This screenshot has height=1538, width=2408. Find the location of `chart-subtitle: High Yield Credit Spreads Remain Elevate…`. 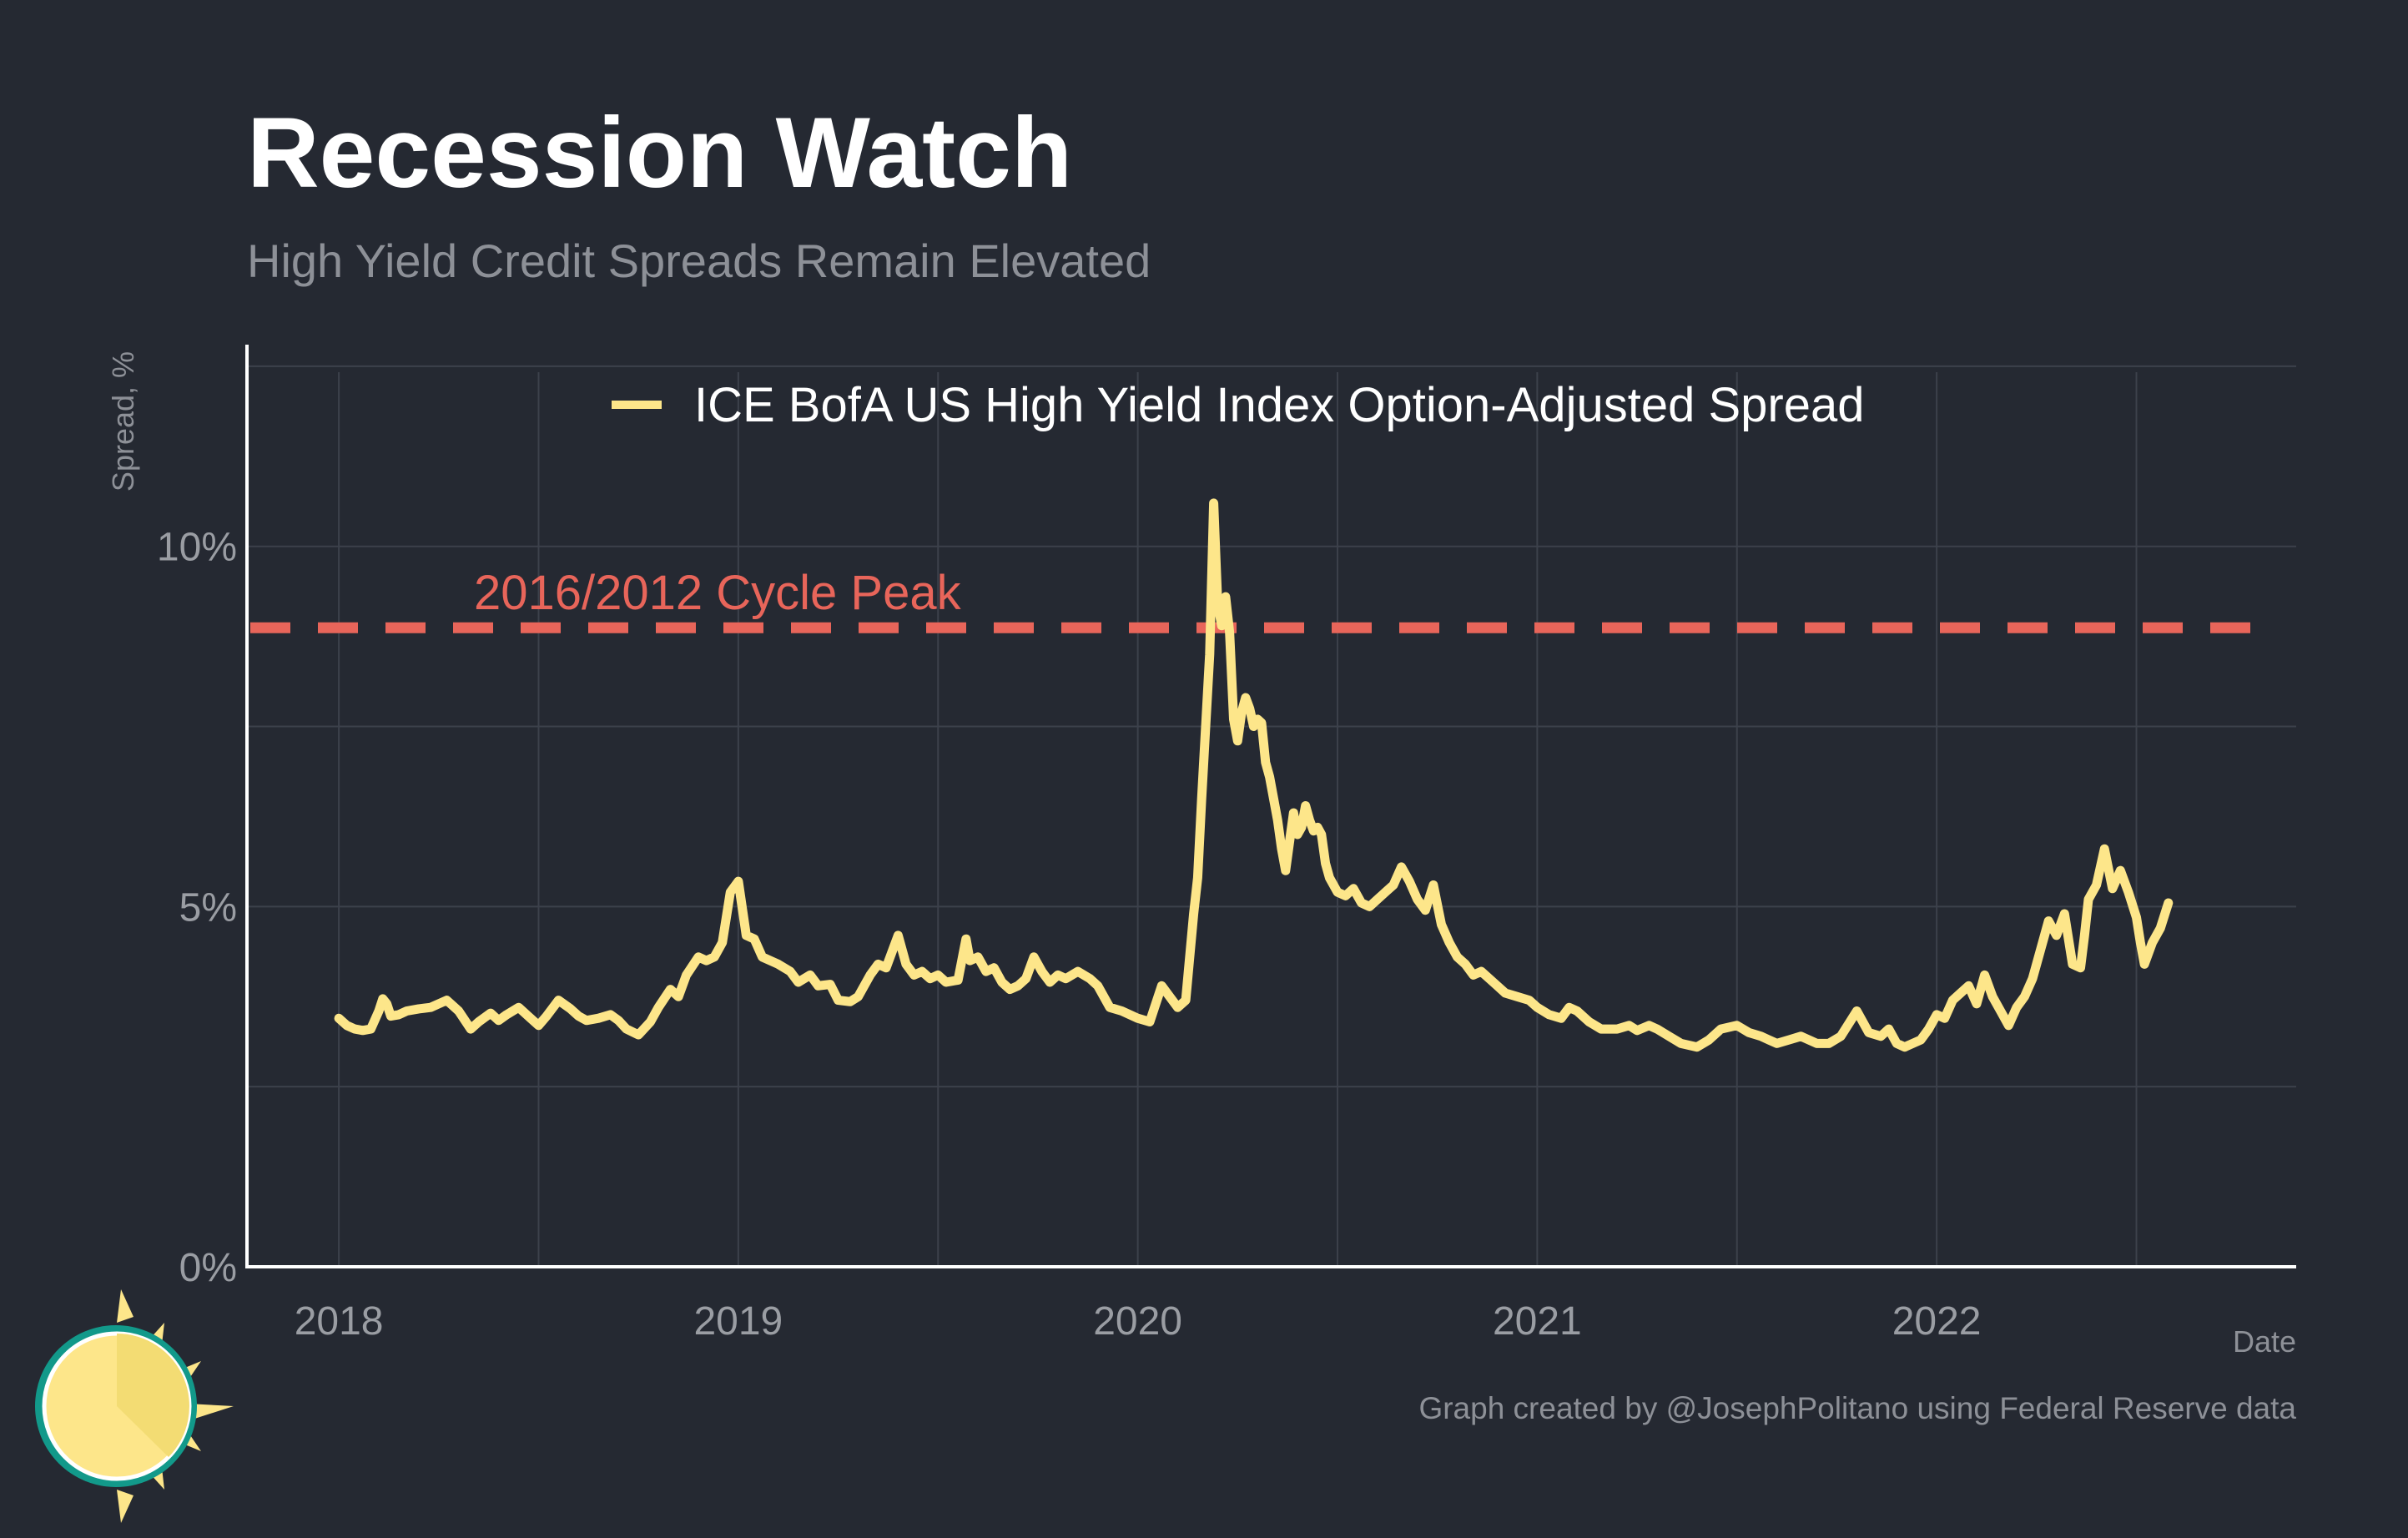

chart-subtitle: High Yield Credit Spreads Remain Elevate… is located at coordinates (699, 260).